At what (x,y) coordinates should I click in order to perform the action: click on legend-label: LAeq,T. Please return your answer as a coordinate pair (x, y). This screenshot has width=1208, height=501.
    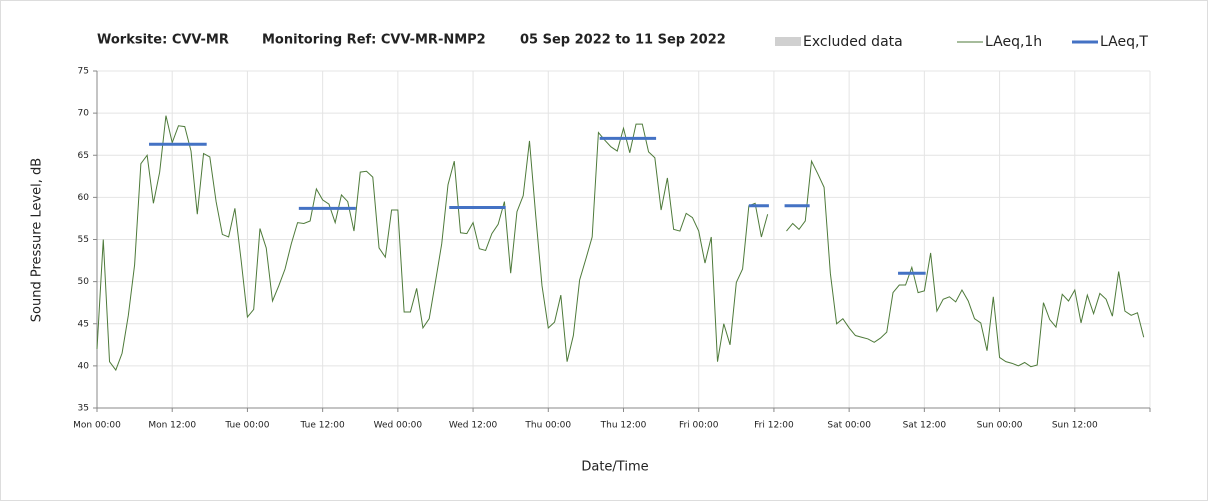
    Looking at the image, I should click on (1124, 42).